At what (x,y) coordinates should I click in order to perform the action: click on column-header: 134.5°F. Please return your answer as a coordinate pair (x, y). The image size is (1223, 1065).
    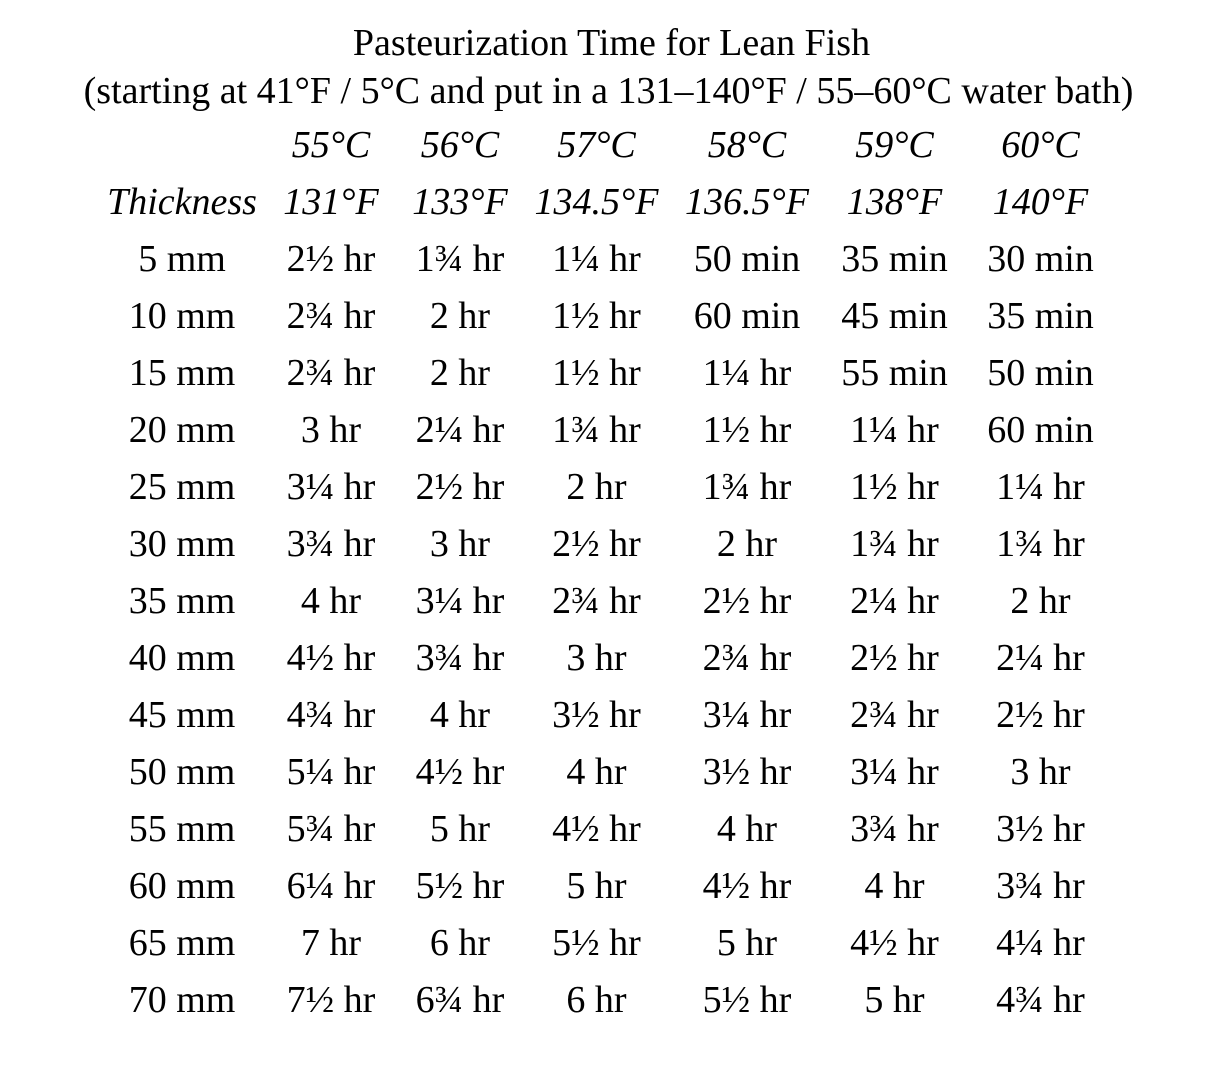
    Looking at the image, I should click on (596, 202).